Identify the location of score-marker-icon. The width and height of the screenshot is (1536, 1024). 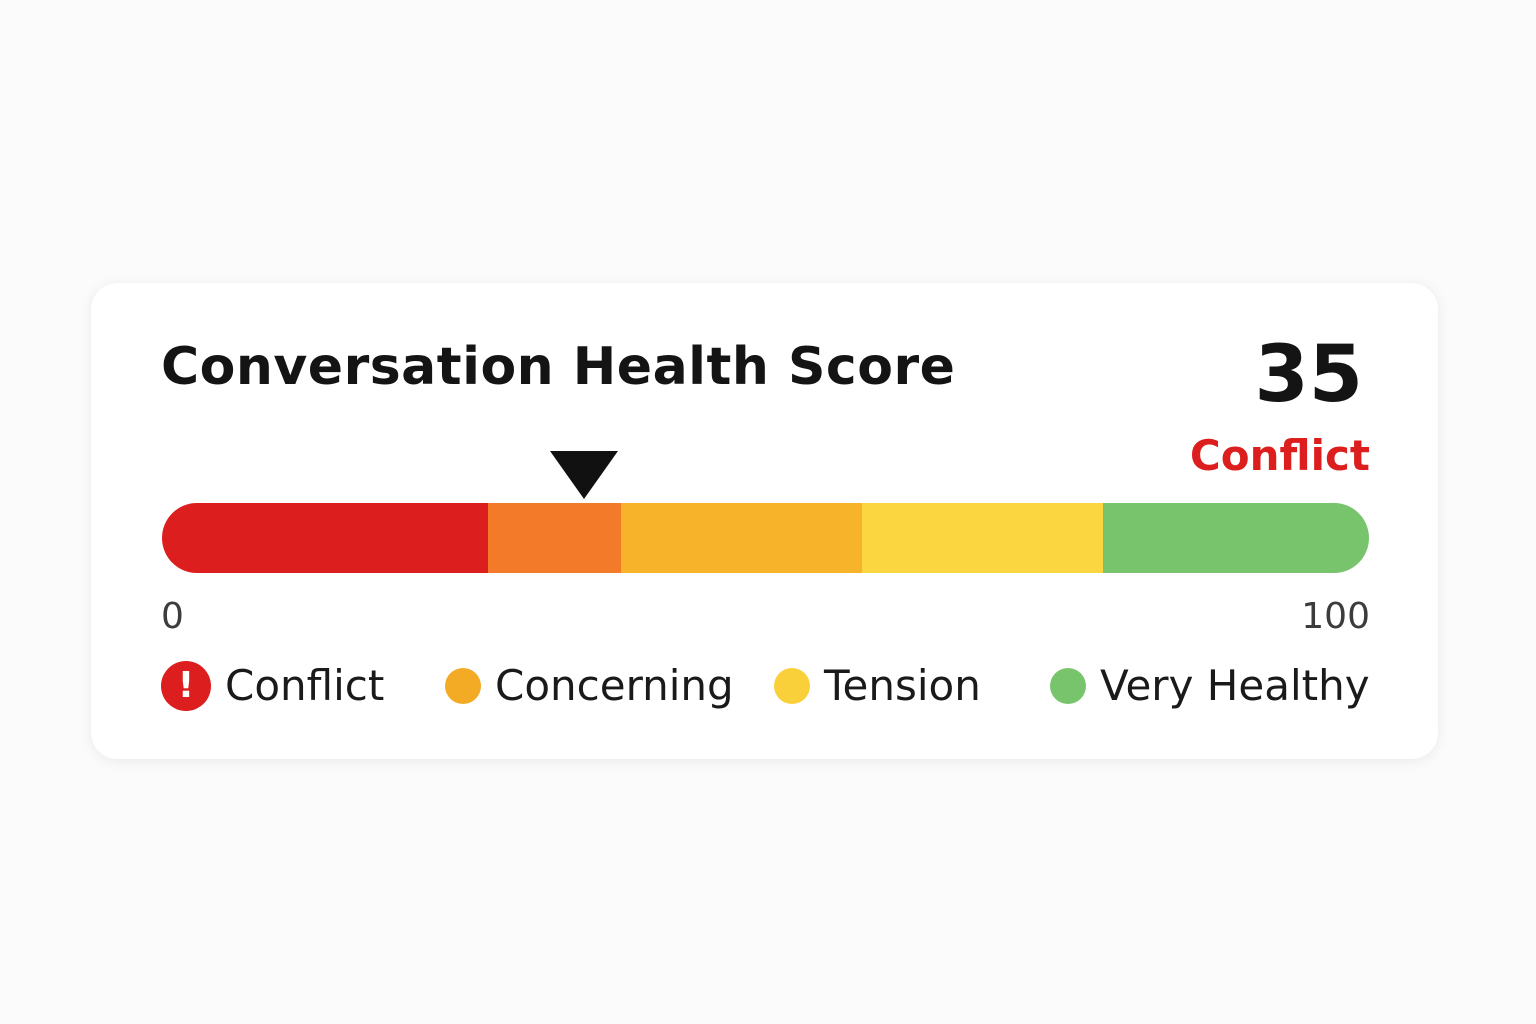
(584, 475).